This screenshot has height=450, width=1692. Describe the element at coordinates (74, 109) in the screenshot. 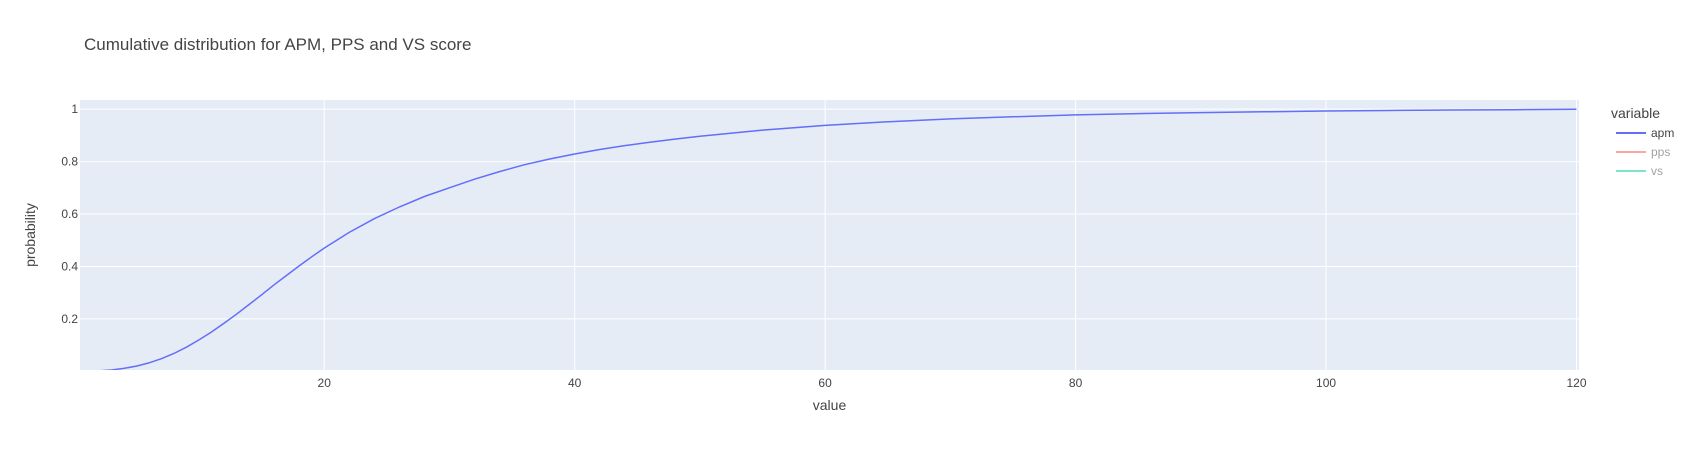

I see `y-tick-label: 1` at that location.